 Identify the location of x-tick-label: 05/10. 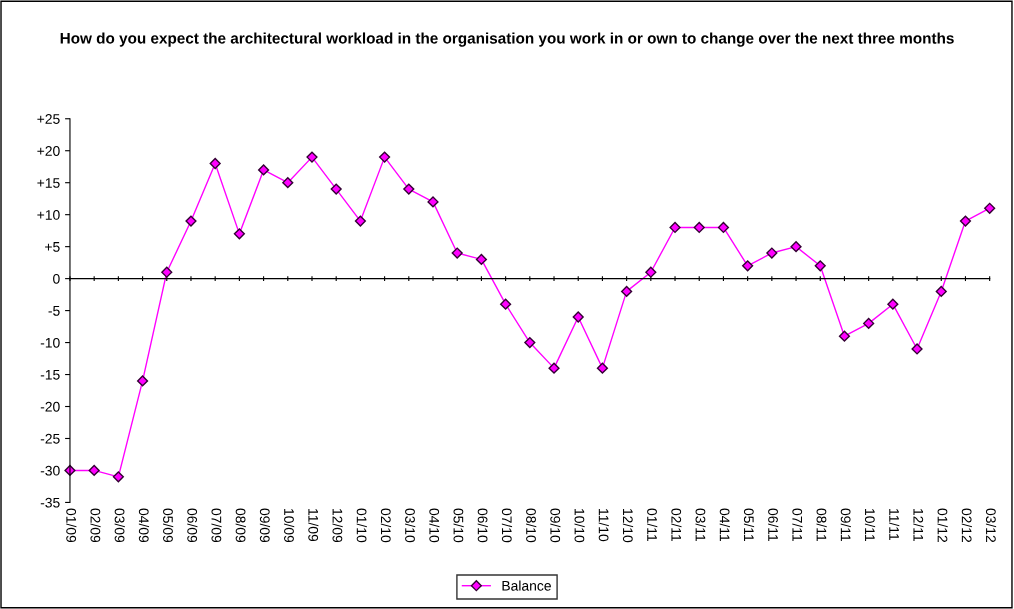
(458, 525).